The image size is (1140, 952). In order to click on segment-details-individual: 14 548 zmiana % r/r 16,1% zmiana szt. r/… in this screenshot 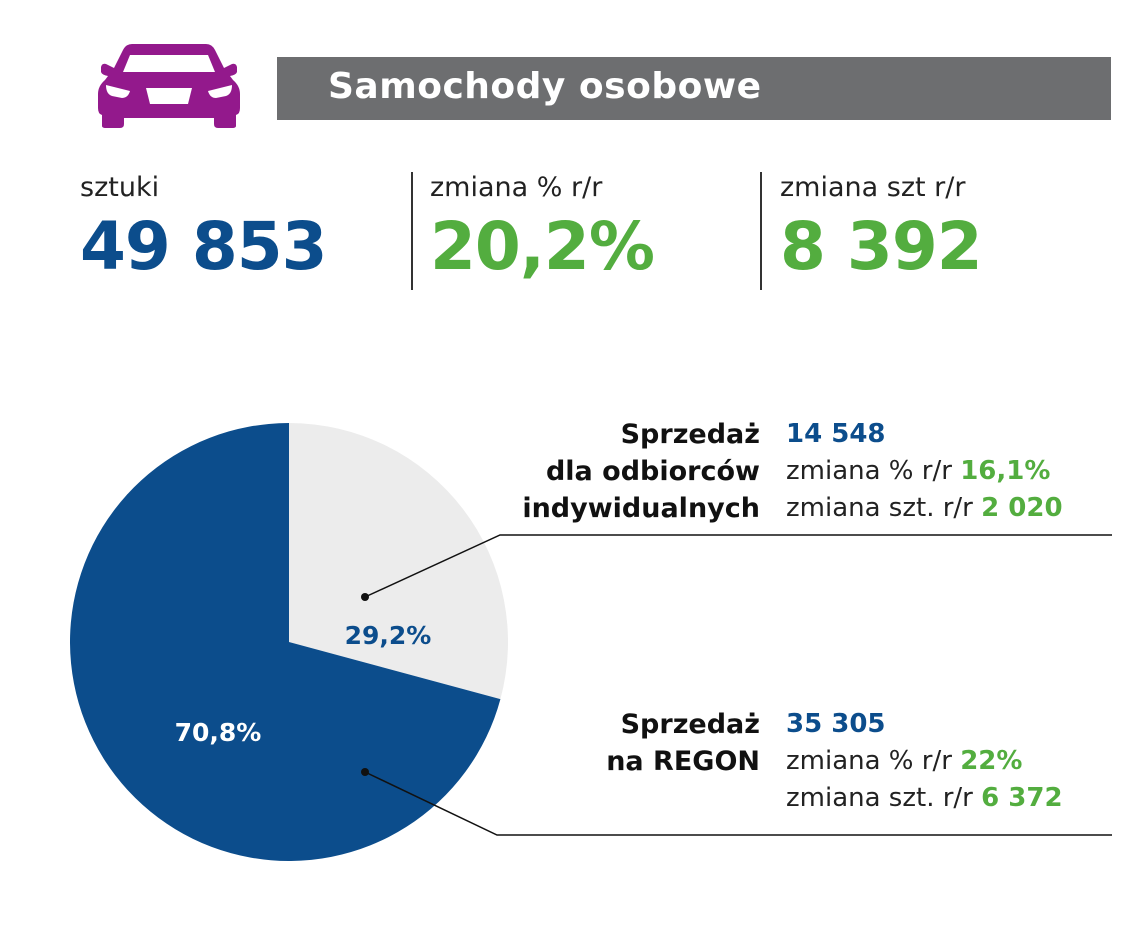, I will do `click(924, 471)`.